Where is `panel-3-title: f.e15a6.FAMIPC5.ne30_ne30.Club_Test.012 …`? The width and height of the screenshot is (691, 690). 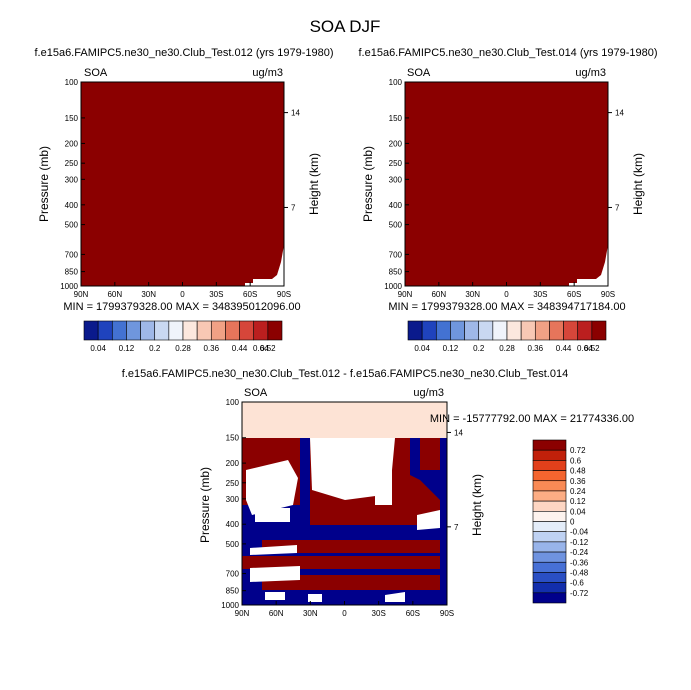
panel-3-title: f.e15a6.FAMIPC5.ne30_ne30.Club_Test.012 … is located at coordinates (345, 374).